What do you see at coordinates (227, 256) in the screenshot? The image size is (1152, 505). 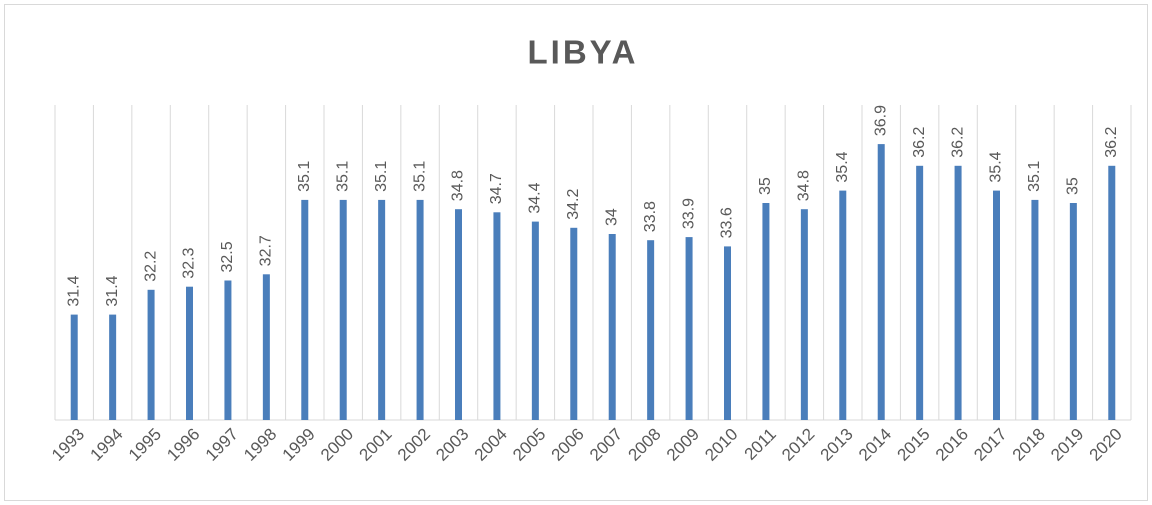 I see `data-label: 32.5` at bounding box center [227, 256].